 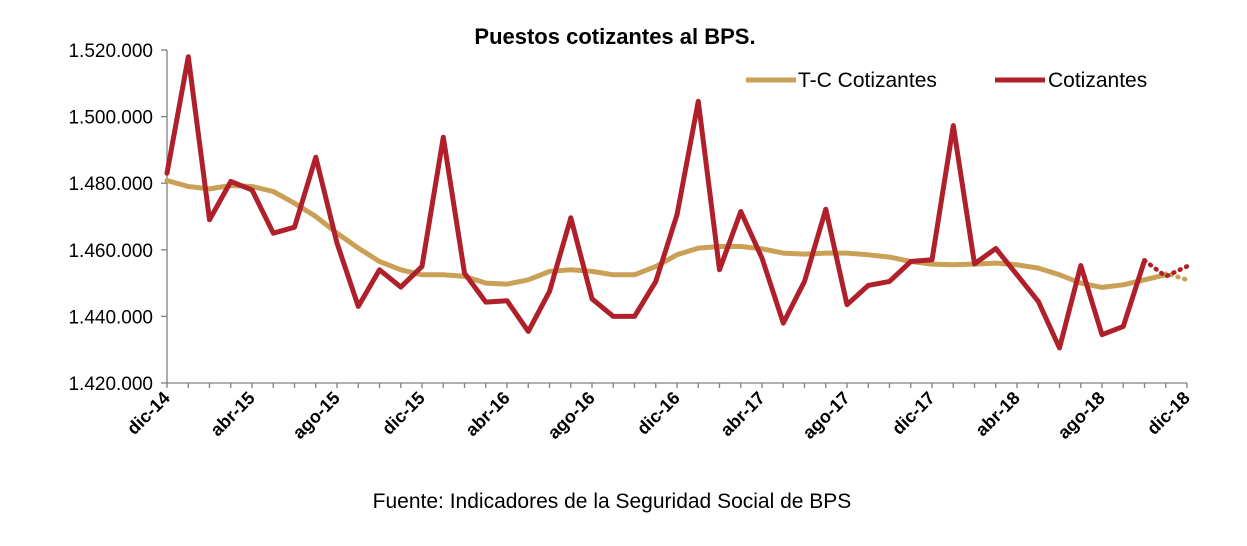 I want to click on y-tick-label: 1.500.000, so click(x=110, y=118).